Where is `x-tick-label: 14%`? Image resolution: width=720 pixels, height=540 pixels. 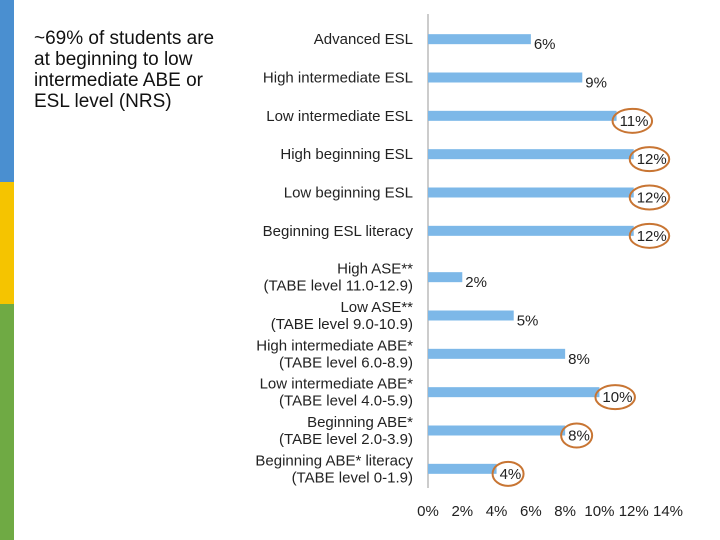
x-tick-label: 14% is located at coordinates (668, 511).